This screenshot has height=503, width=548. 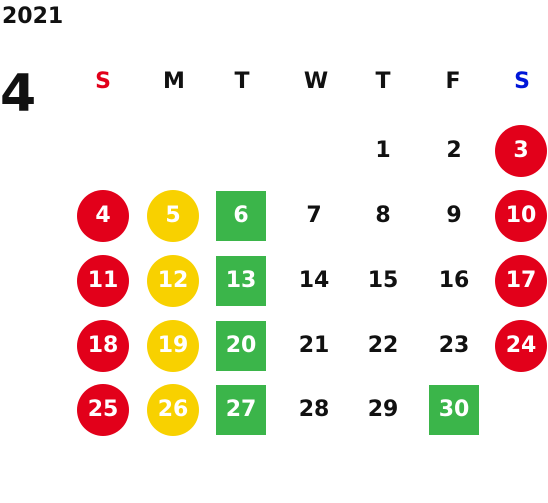 What do you see at coordinates (241, 410) in the screenshot?
I see `calendar-day-27: 27` at bounding box center [241, 410].